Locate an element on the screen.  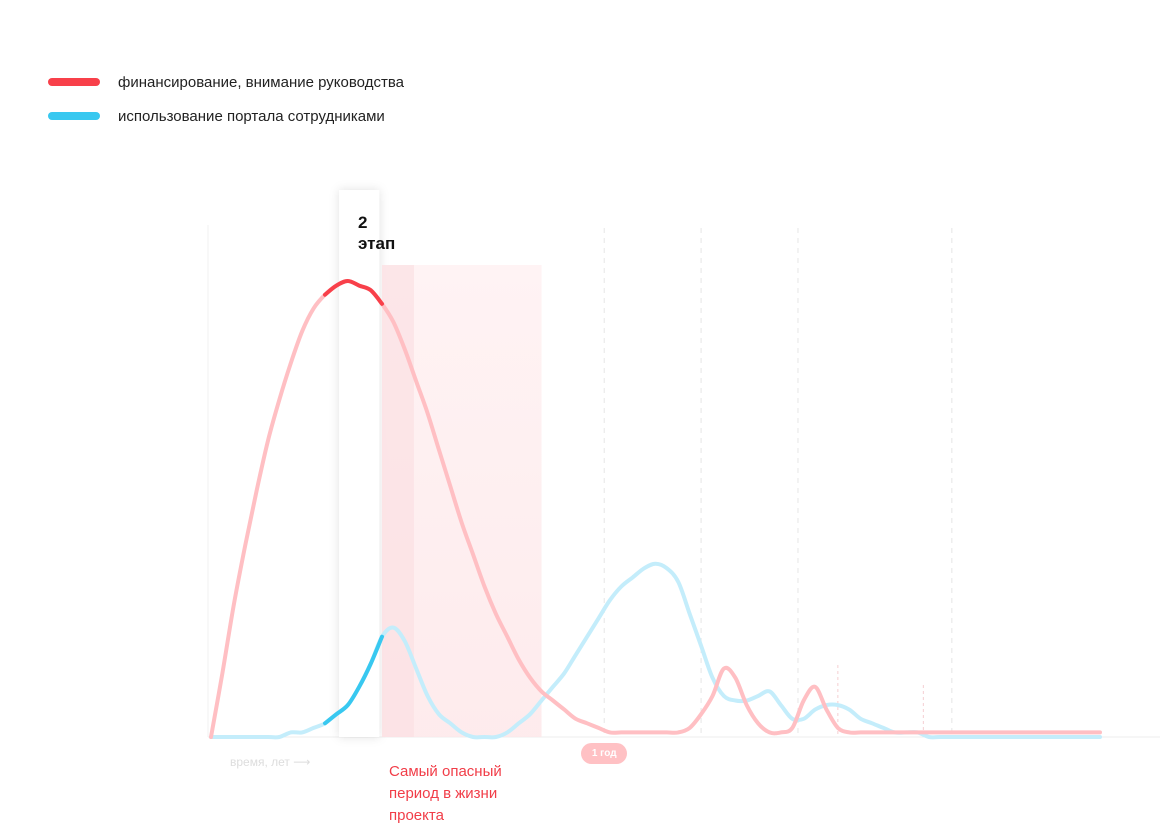
series-usage-highlight is located at coordinates (353, 680).